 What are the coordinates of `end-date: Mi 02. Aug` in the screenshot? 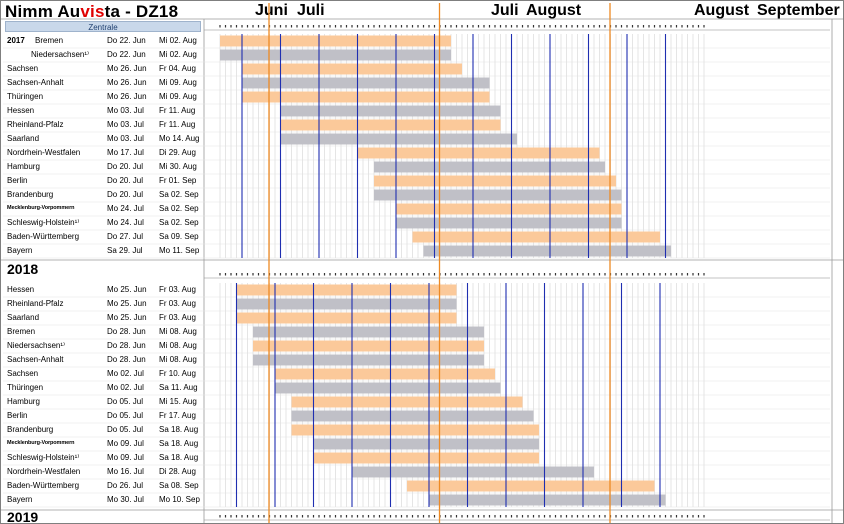 It's located at (178, 40).